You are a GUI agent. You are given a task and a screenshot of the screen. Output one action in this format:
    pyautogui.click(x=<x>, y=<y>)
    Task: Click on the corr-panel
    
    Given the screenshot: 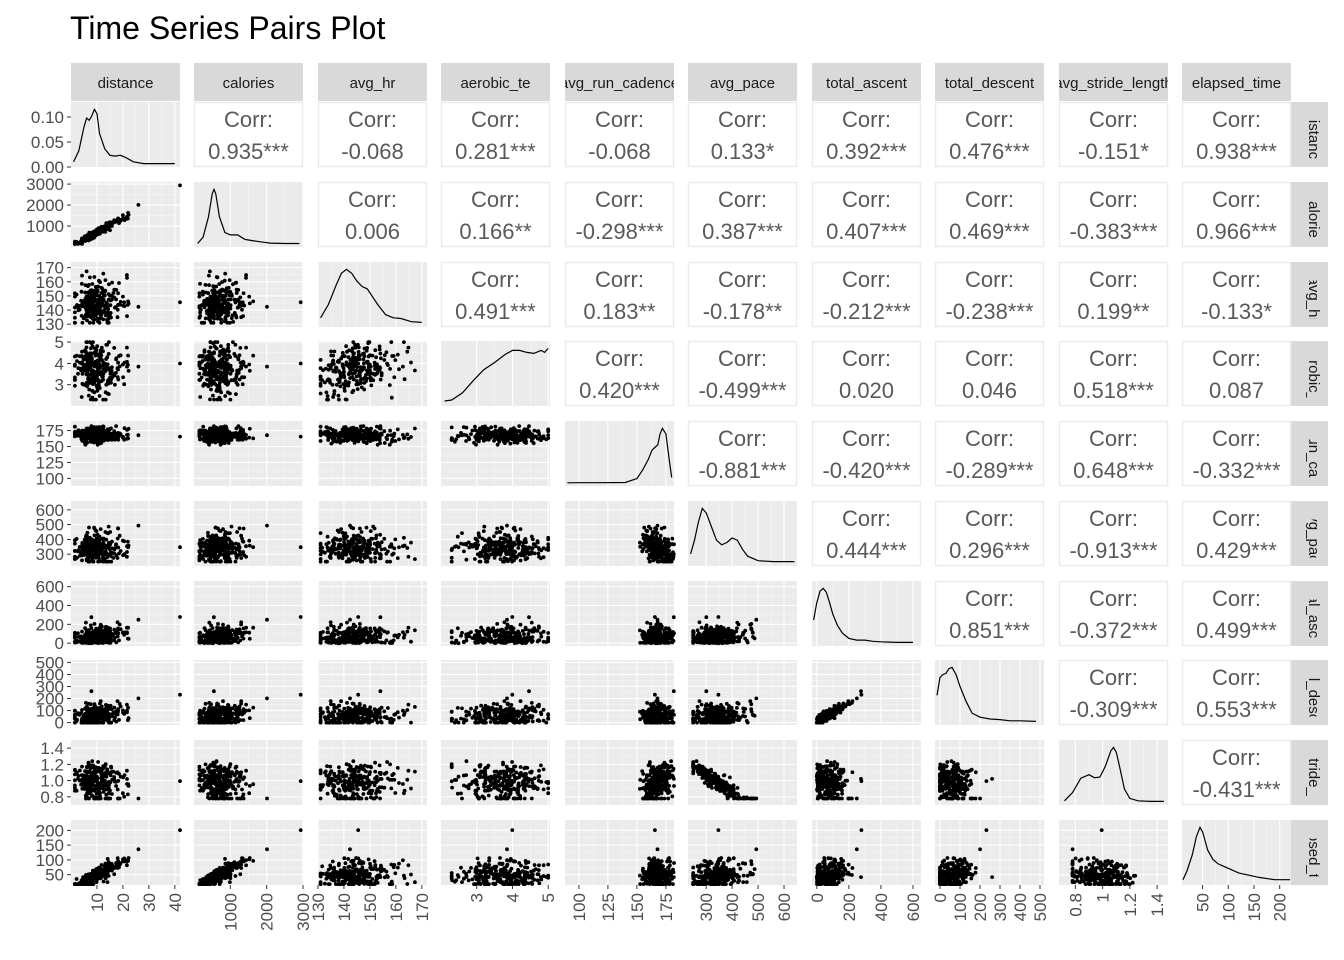 What is the action you would take?
    pyautogui.click(x=619, y=373)
    